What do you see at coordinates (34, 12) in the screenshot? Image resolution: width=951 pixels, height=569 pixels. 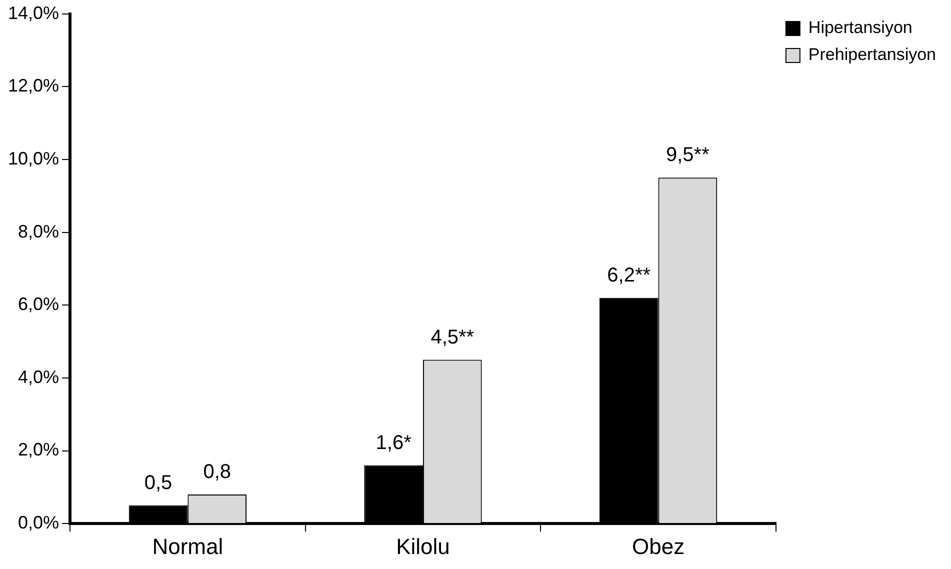 I see `y-tick-label: 14,0%` at bounding box center [34, 12].